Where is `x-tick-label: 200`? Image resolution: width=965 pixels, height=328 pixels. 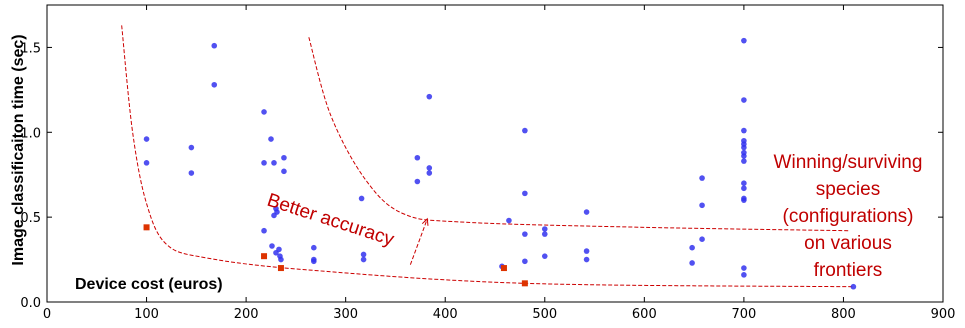
x-tick-label: 200 is located at coordinates (246, 314).